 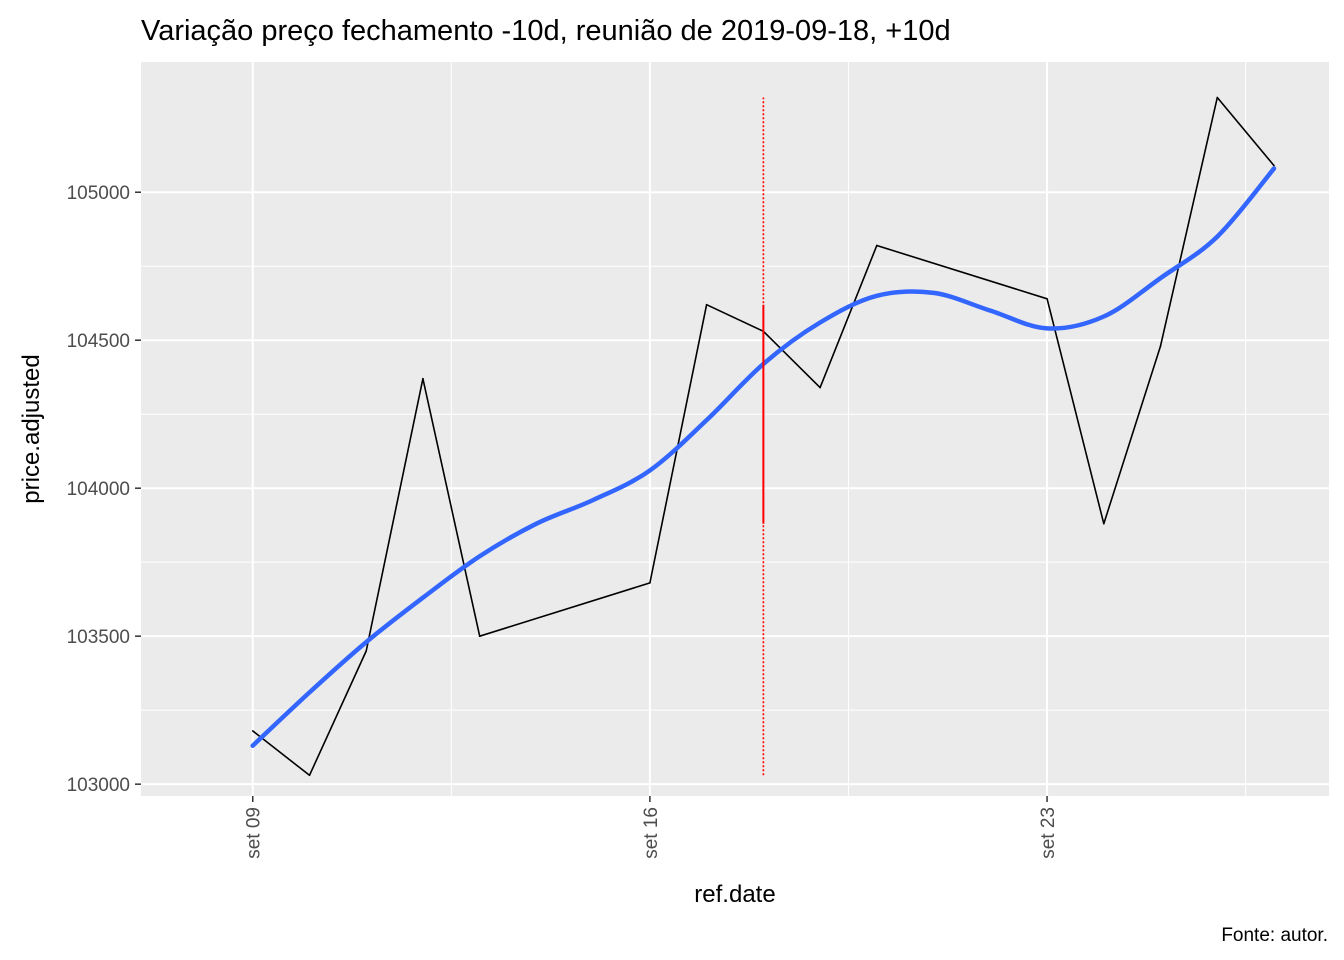 What do you see at coordinates (98, 637) in the screenshot?
I see `y-tick-label: 103500` at bounding box center [98, 637].